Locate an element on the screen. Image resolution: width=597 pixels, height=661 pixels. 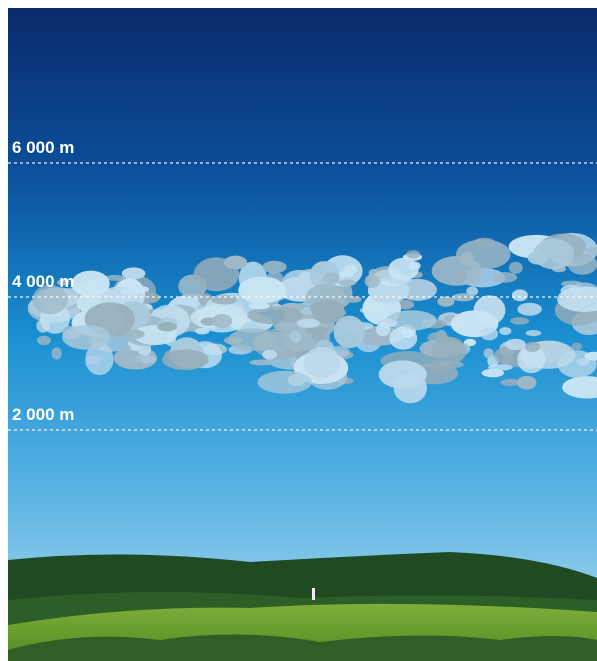
altitude-label: 6 000 m is located at coordinates (43, 147).